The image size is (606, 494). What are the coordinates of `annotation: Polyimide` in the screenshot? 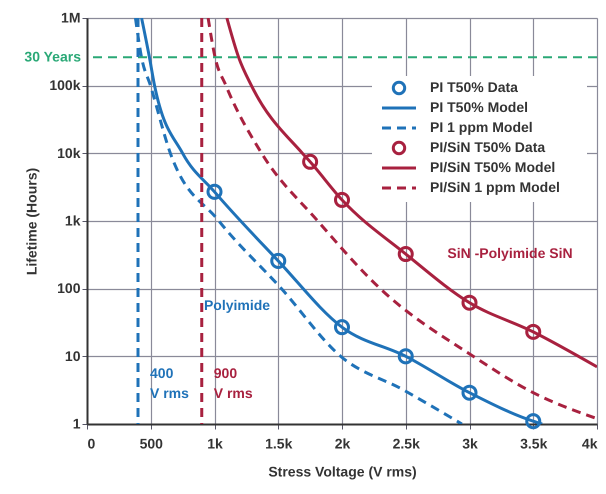 It's located at (237, 305).